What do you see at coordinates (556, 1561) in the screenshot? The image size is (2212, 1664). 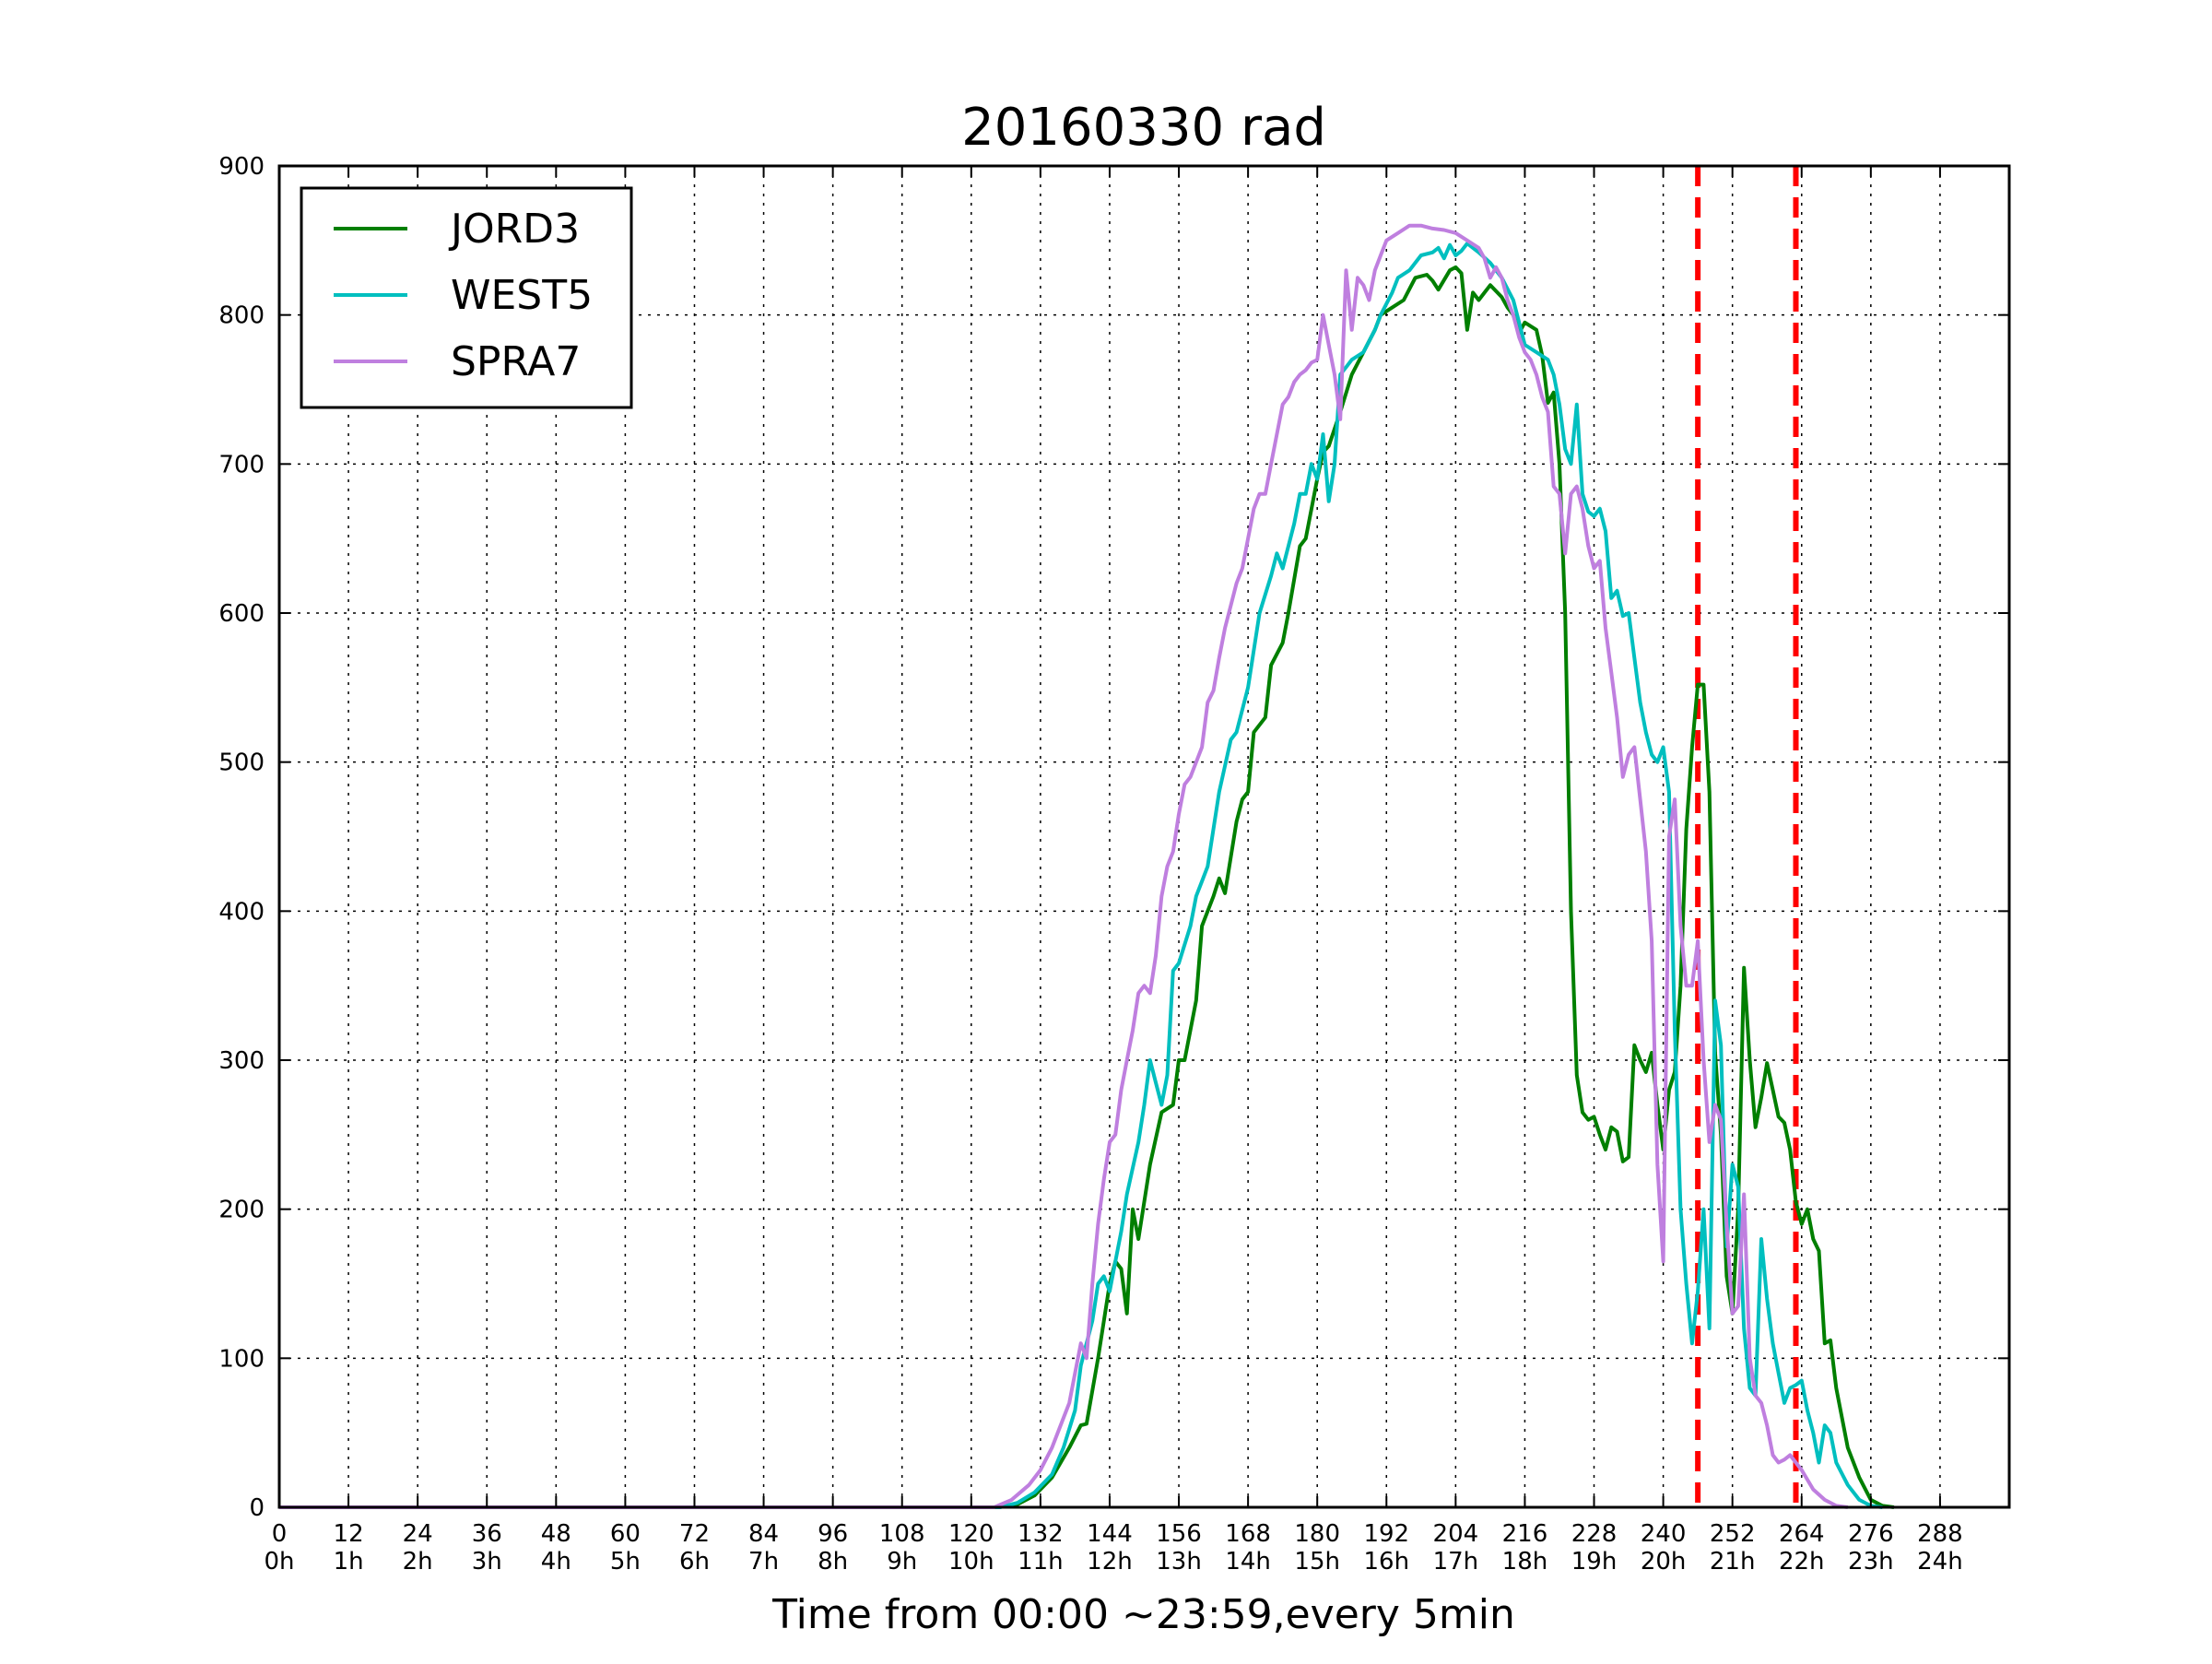 I see `x-tick-sublabel: 4h` at bounding box center [556, 1561].